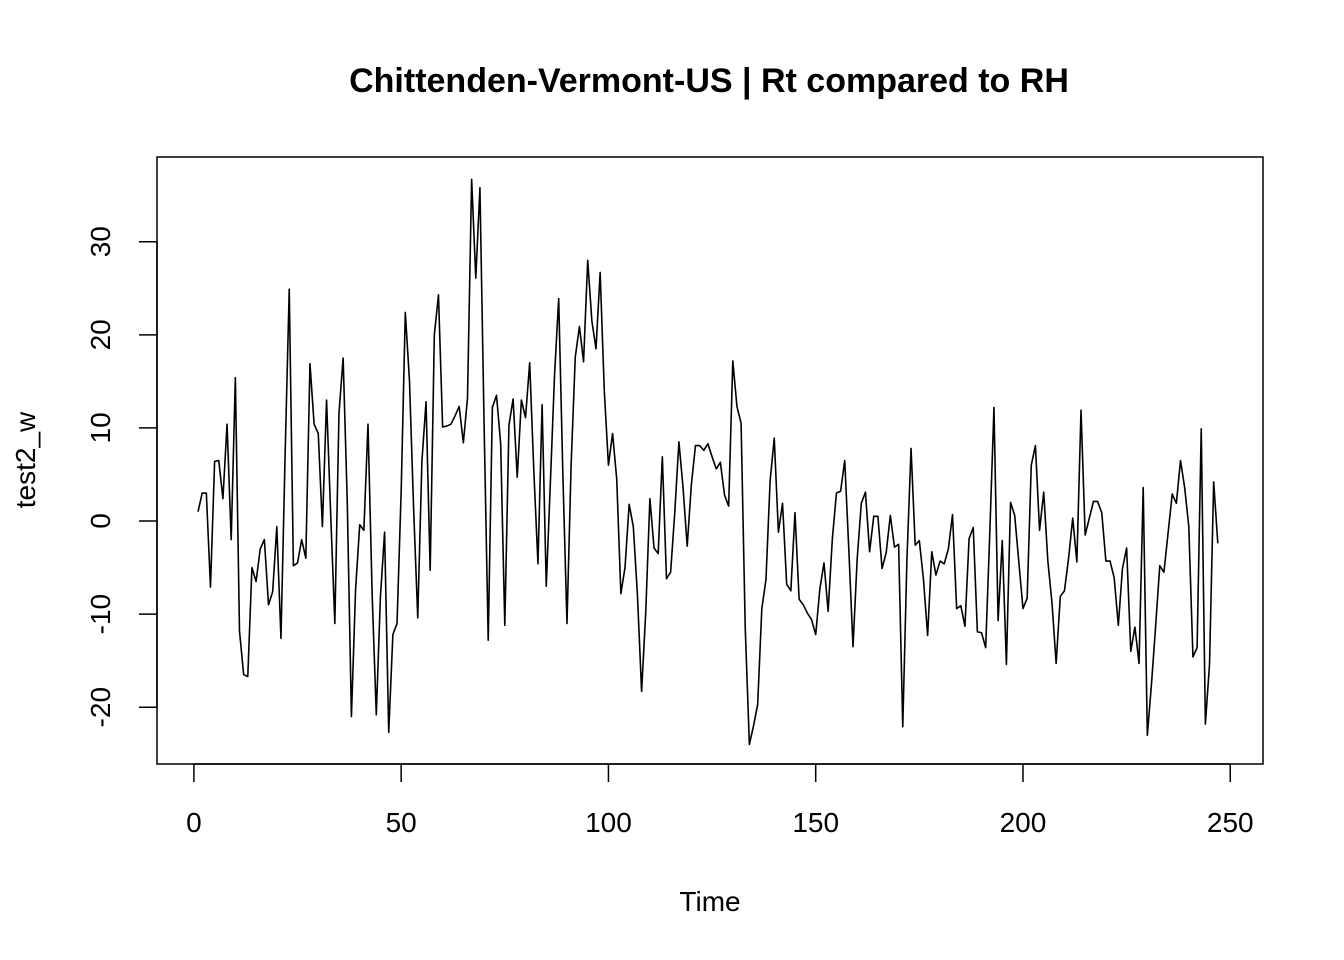  Describe the element at coordinates (100, 334) in the screenshot. I see `y-tick-label: 20` at that location.